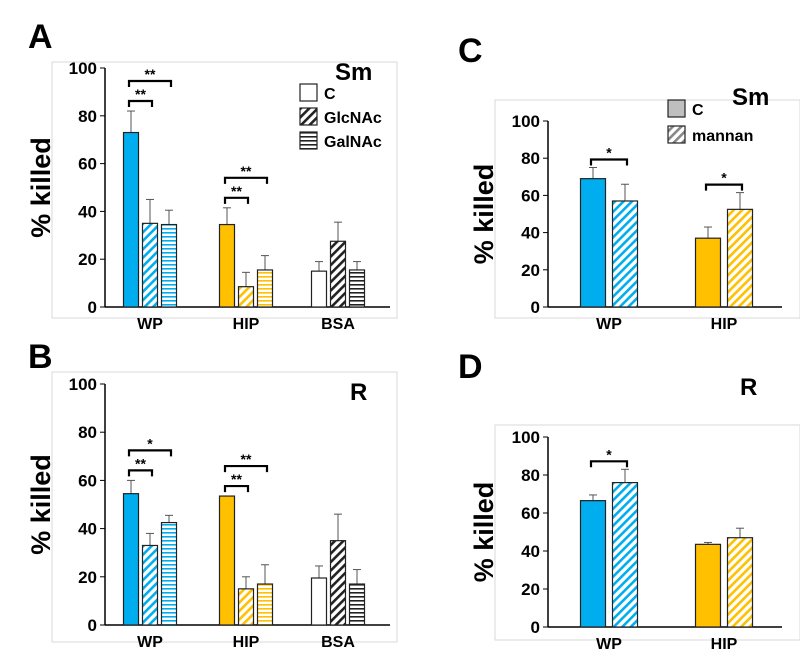  Describe the element at coordinates (319, 289) in the screenshot. I see `bar-BSA-C` at that location.